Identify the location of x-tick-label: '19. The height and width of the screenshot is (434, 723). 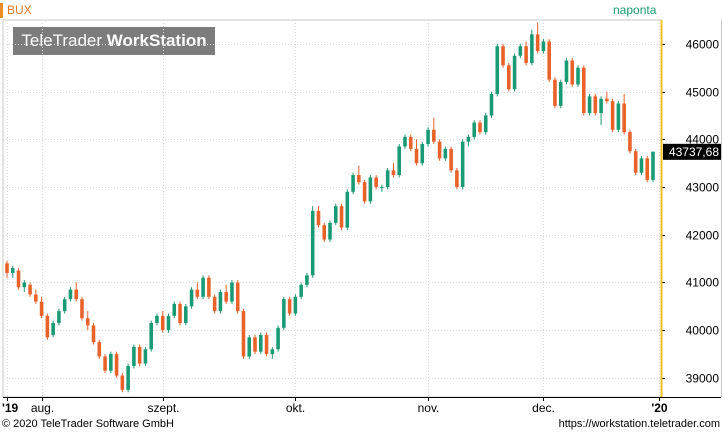
(10, 408).